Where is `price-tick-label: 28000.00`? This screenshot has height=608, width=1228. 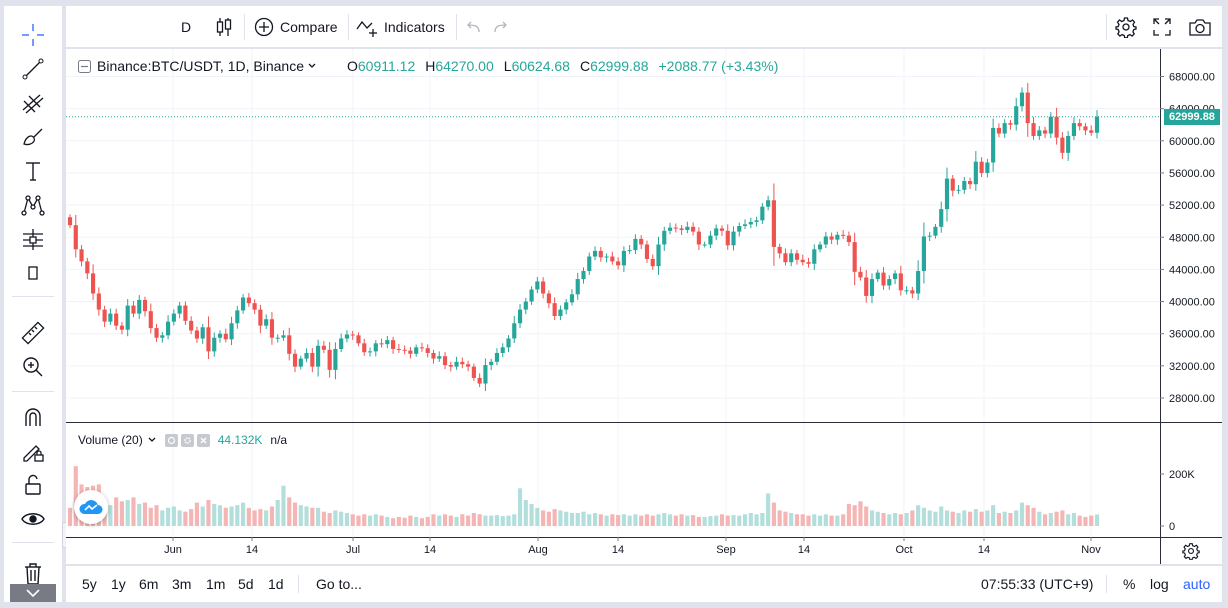 price-tick-label: 28000.00 is located at coordinates (1192, 399).